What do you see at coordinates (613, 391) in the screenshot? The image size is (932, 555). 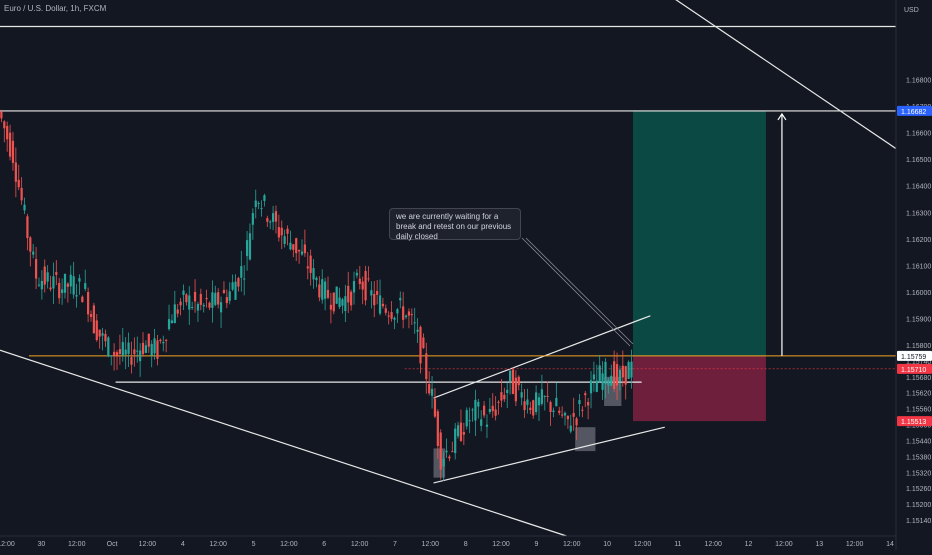 I see `highlight-box` at bounding box center [613, 391].